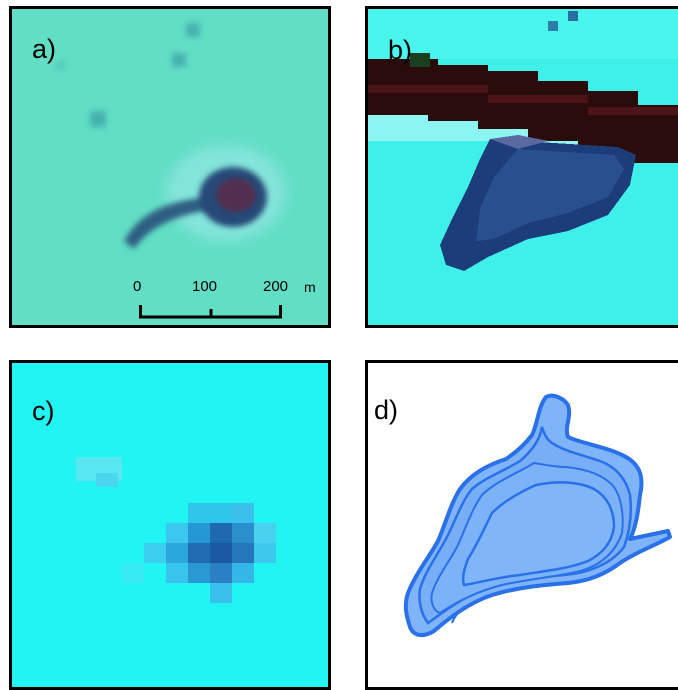  Describe the element at coordinates (43, 411) in the screenshot. I see `panel-c-label: c)` at that location.